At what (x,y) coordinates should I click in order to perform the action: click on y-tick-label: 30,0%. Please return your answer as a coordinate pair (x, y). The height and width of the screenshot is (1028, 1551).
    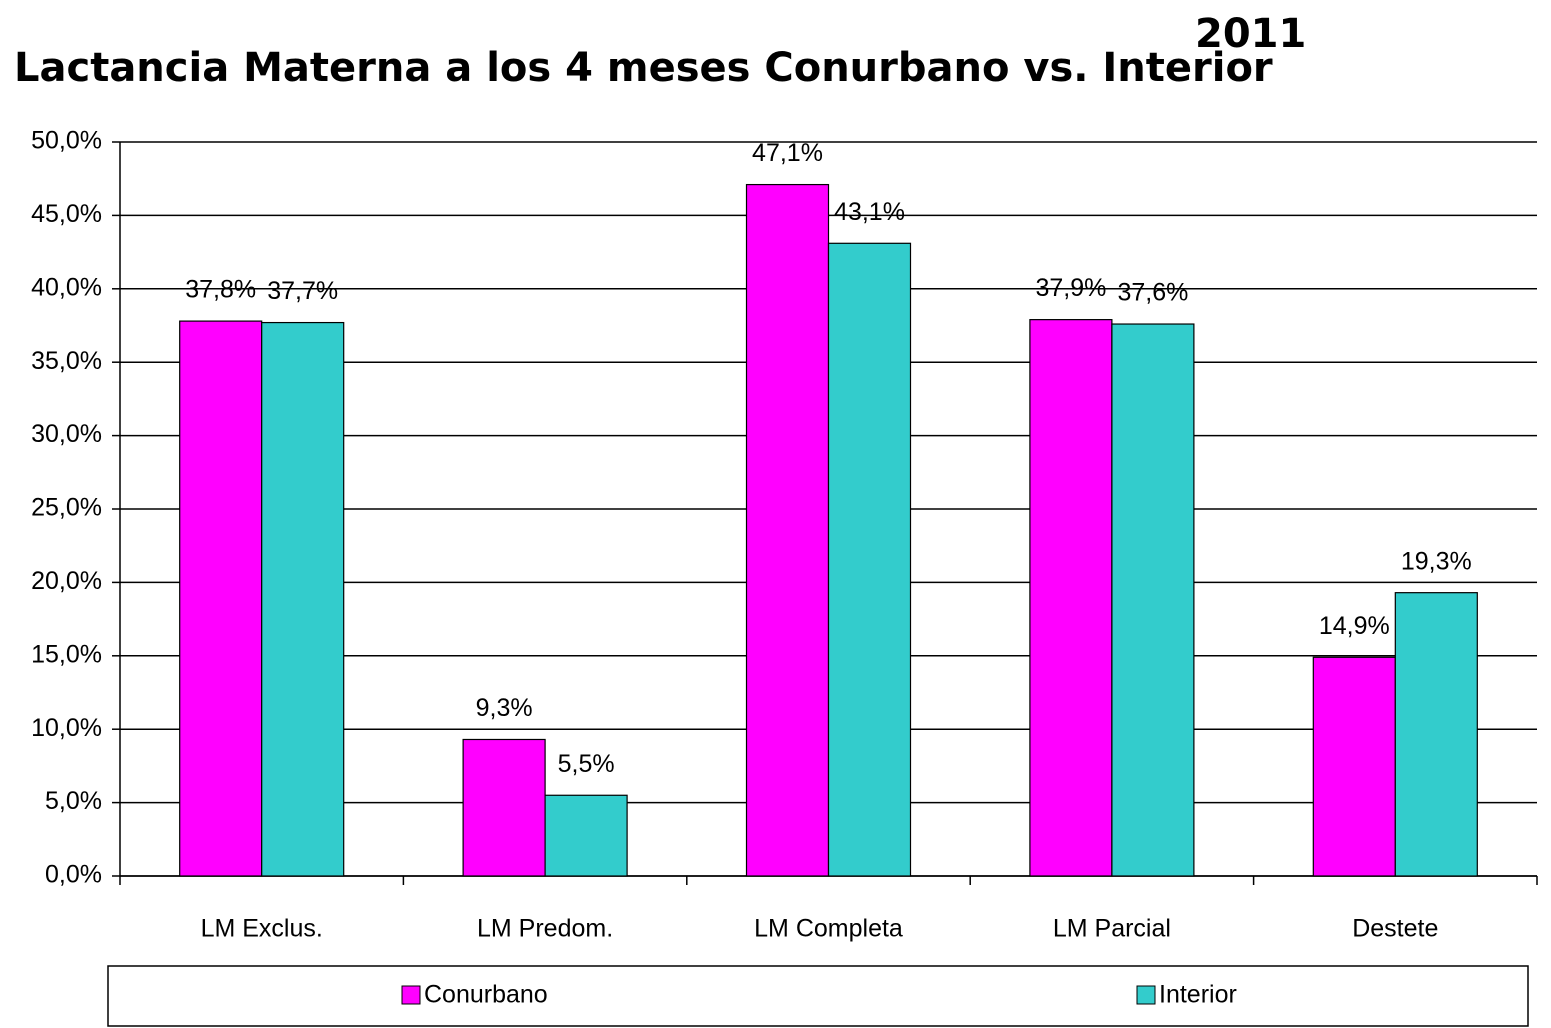
    Looking at the image, I should click on (66, 434).